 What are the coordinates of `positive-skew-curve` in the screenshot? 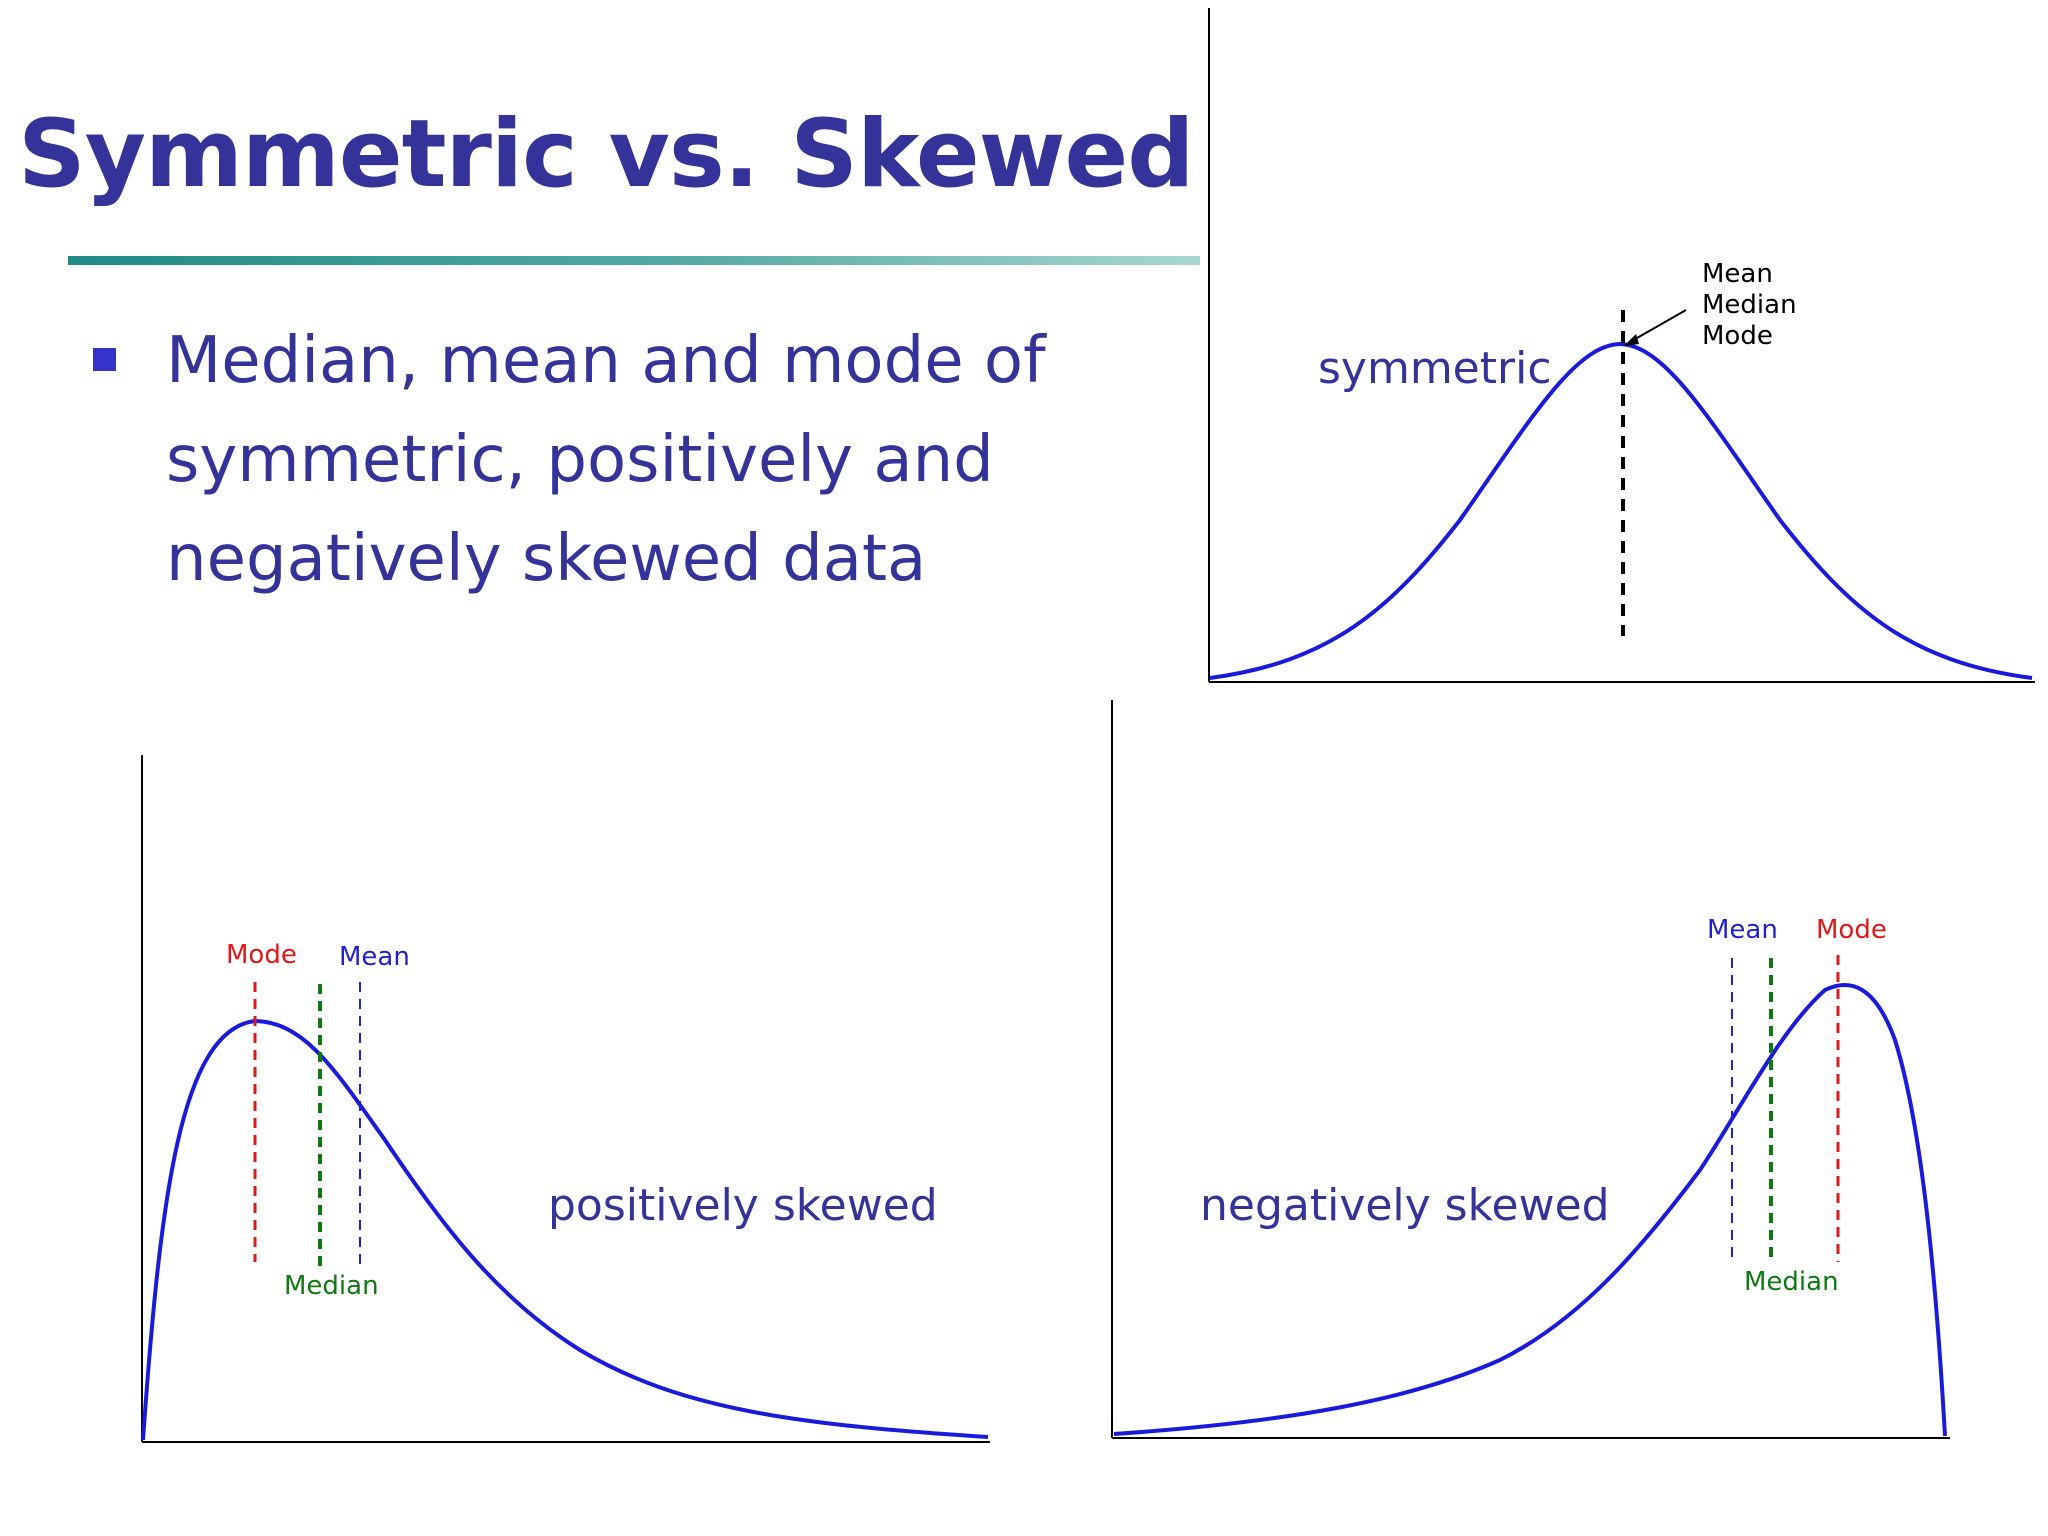 It's located at (565, 1229).